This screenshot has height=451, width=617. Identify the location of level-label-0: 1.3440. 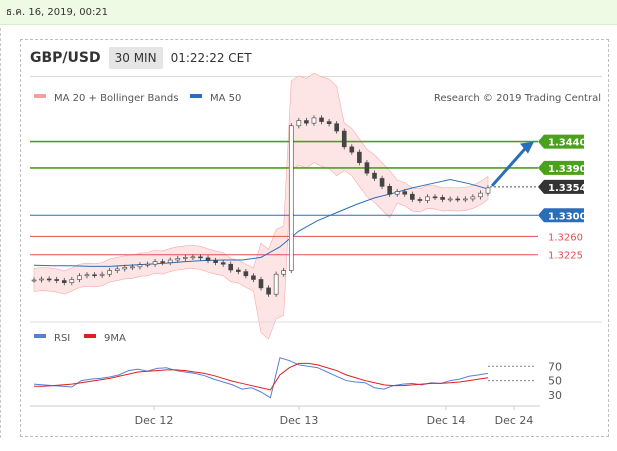
(567, 143).